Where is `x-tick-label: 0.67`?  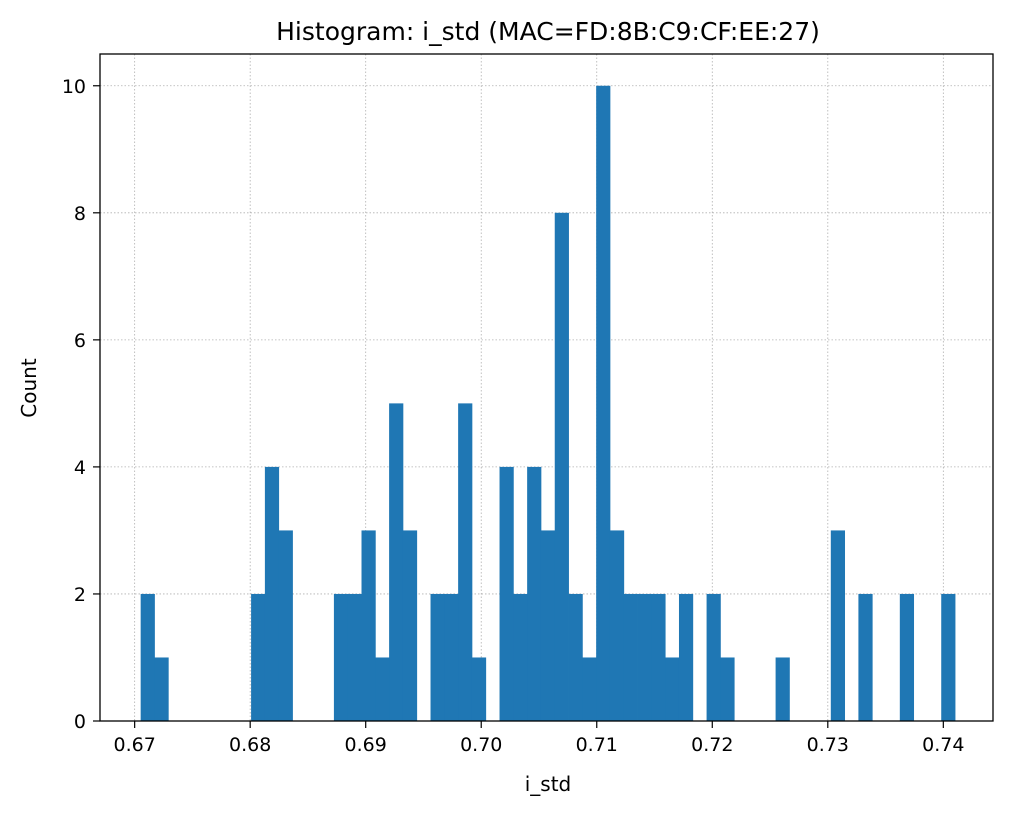 x-tick-label: 0.67 is located at coordinates (135, 745).